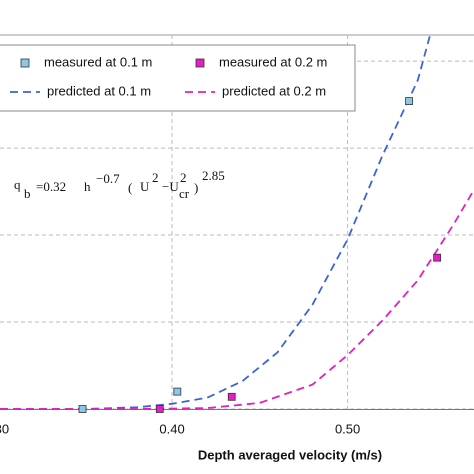  I want to click on eq-text: =0.32, so click(51, 186).